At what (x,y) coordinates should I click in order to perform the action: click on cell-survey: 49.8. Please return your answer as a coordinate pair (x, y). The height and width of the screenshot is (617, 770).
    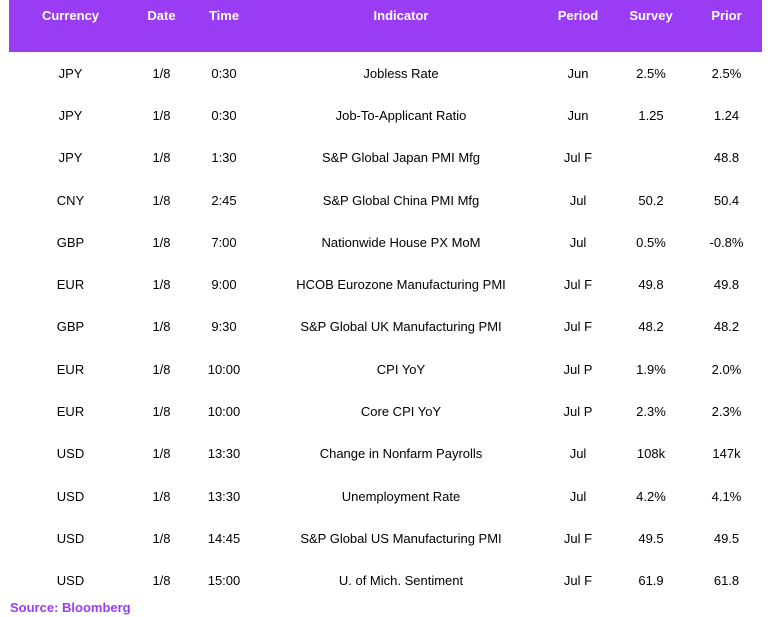
    Looking at the image, I should click on (651, 285).